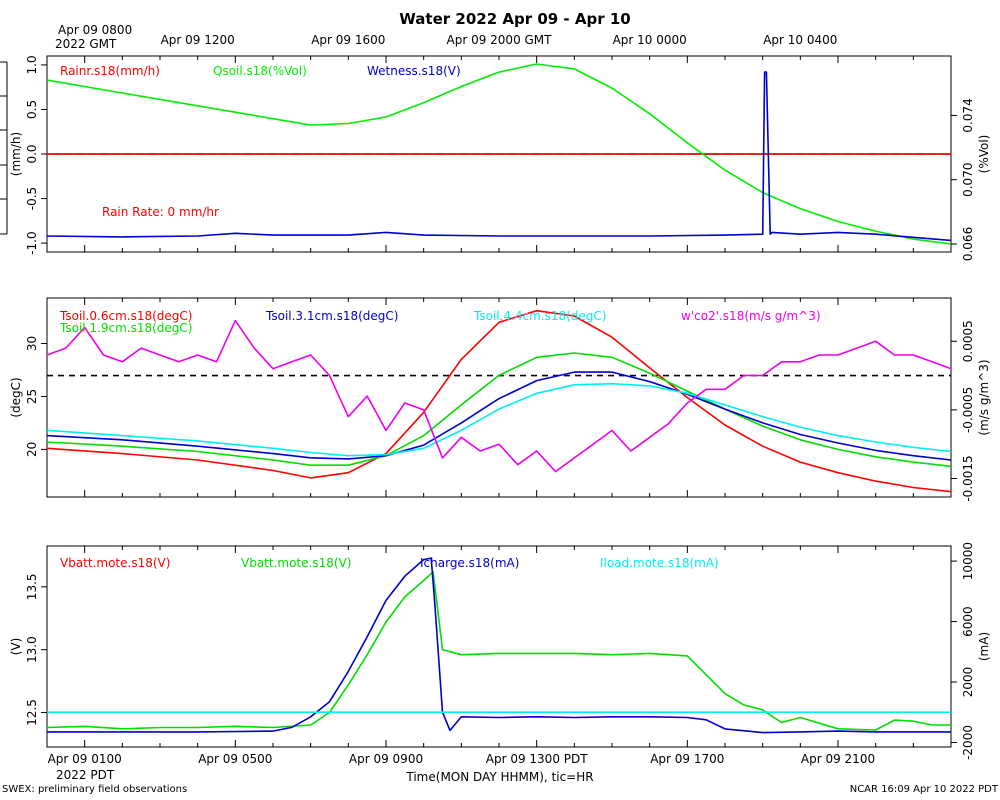 The image size is (1000, 800). Describe the element at coordinates (838, 759) in the screenshot. I see `bottom-time-label: Apr 09 2100` at that location.